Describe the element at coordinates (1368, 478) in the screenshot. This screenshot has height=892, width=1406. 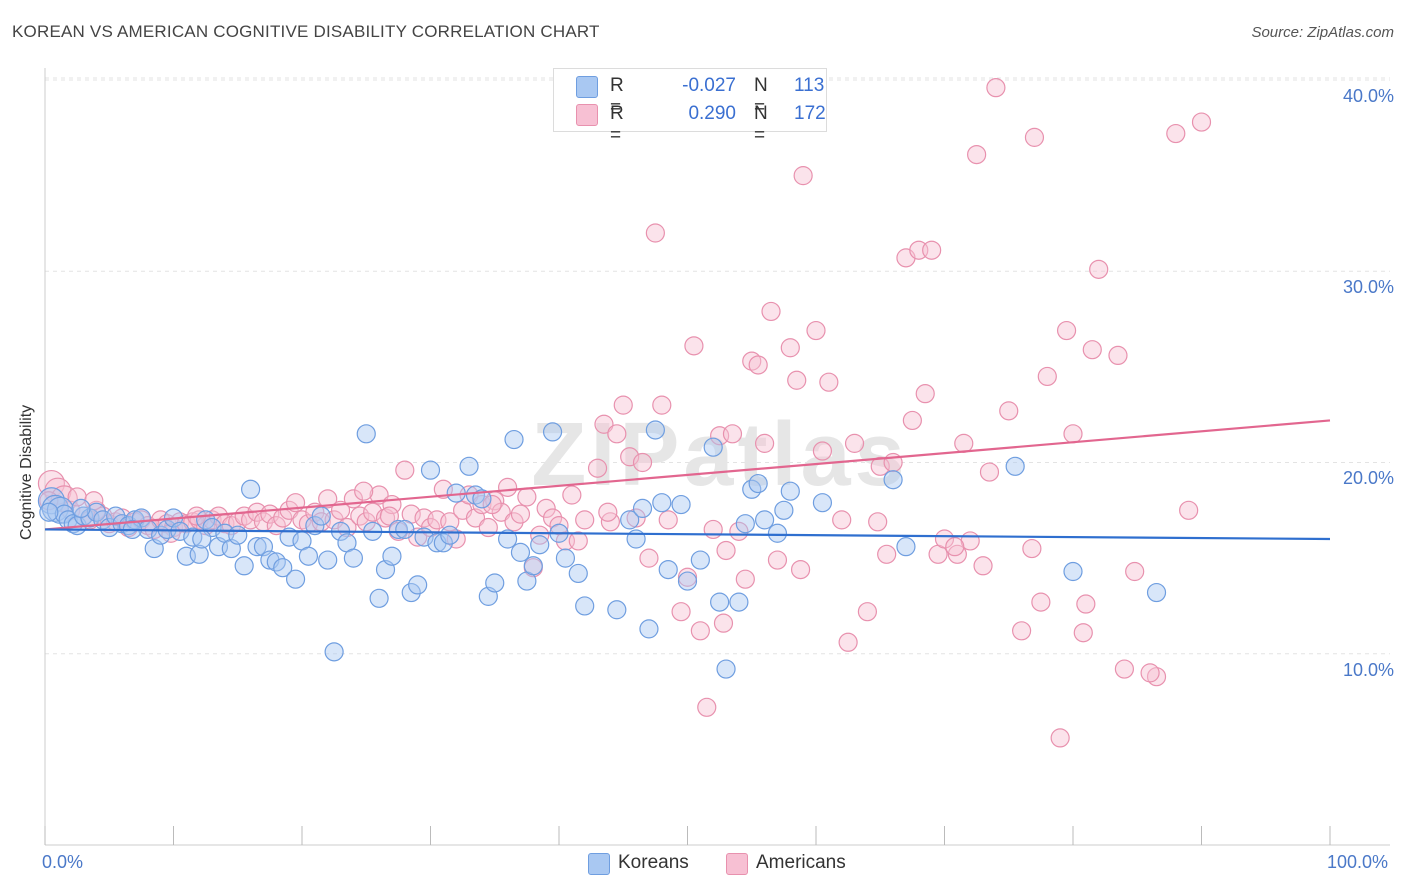
I see `y-tick-label: 20.0%` at that location.